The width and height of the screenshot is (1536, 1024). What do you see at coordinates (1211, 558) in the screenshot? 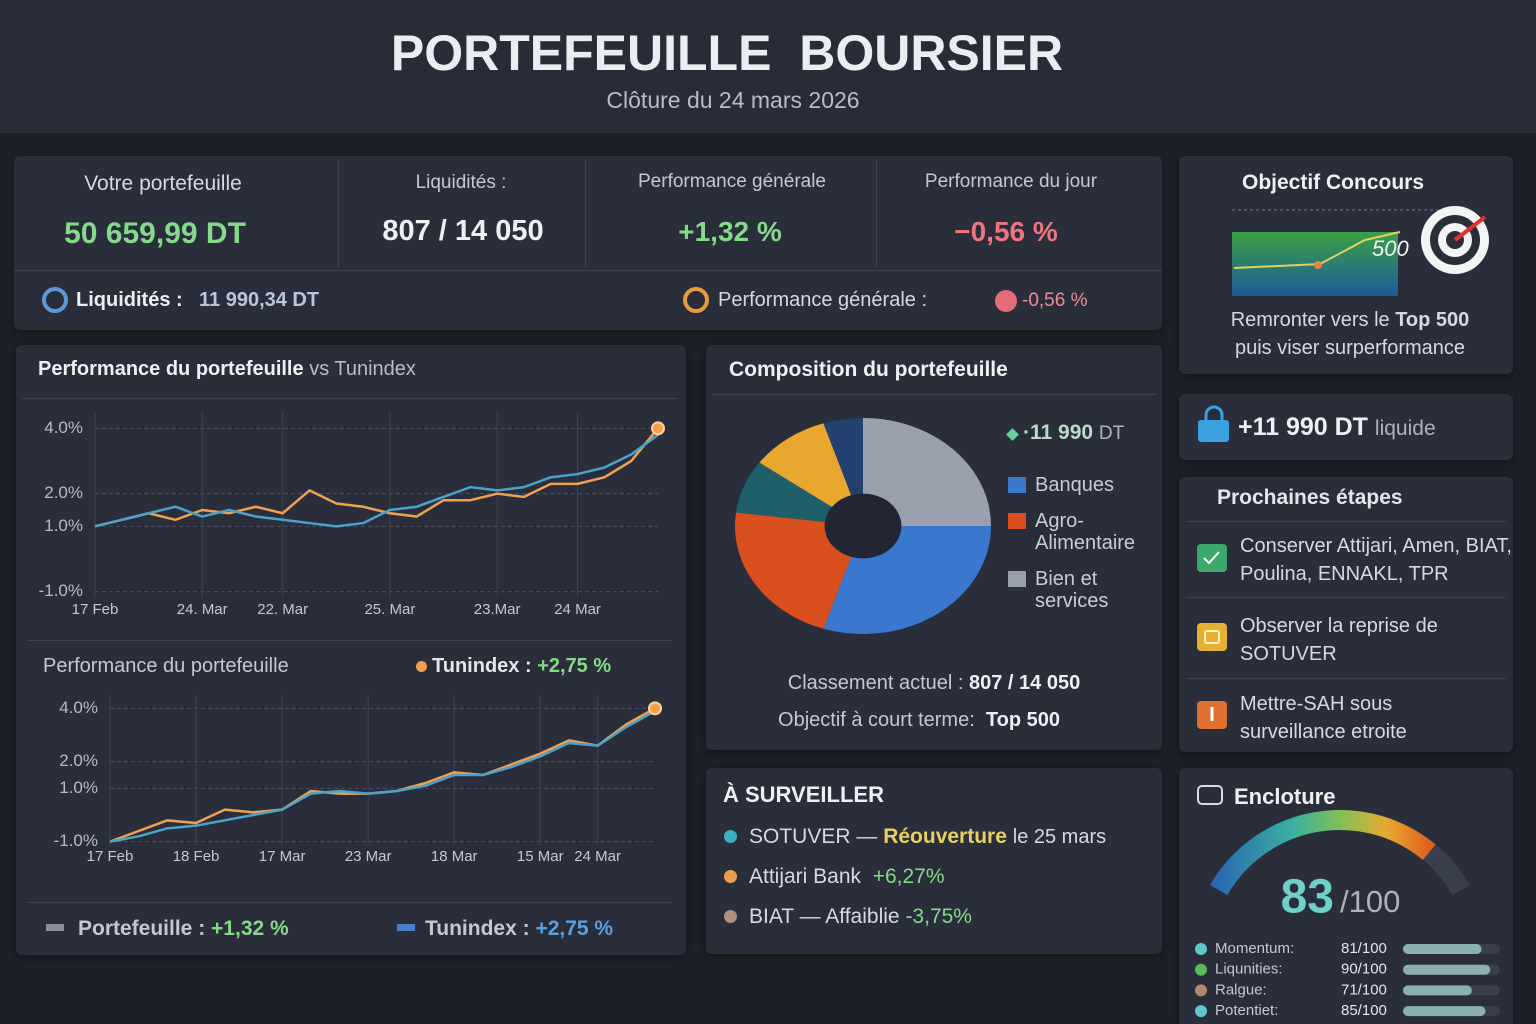
I see `check` at bounding box center [1211, 558].